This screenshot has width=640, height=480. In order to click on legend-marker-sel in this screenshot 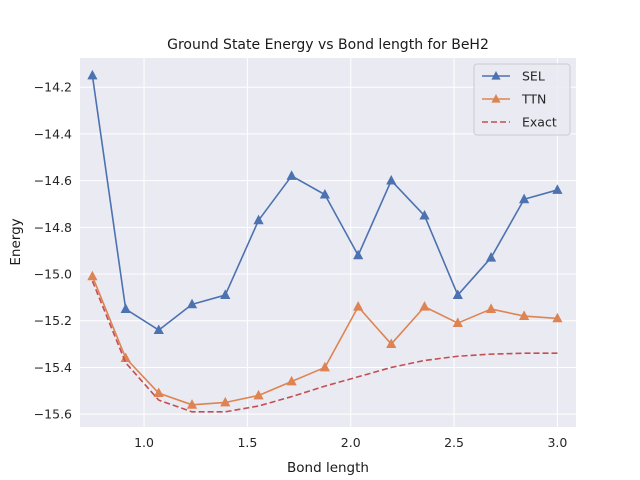, I will do `click(496, 75)`.